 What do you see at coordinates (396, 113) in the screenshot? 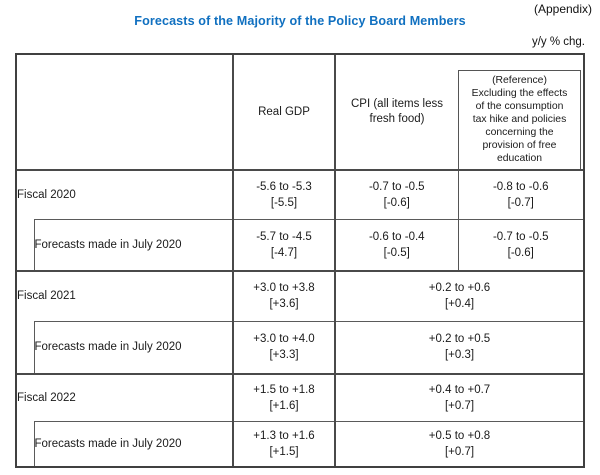
I see `header-cpi: CPI (all items less fresh food)` at bounding box center [396, 113].